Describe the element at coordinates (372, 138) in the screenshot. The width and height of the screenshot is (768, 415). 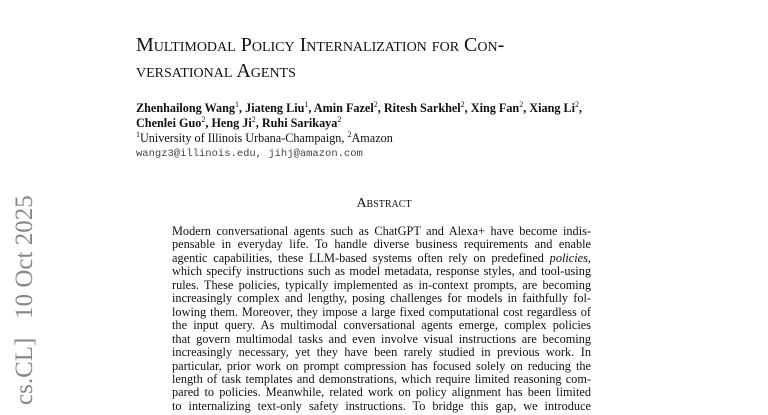
I see `affiliation: Amazon` at that location.